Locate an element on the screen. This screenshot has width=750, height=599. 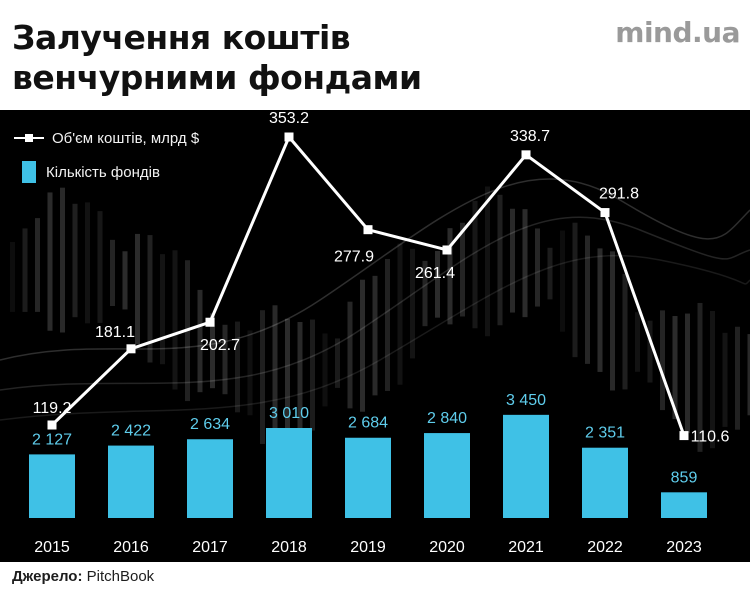
line-point-2022 is located at coordinates (605, 213).